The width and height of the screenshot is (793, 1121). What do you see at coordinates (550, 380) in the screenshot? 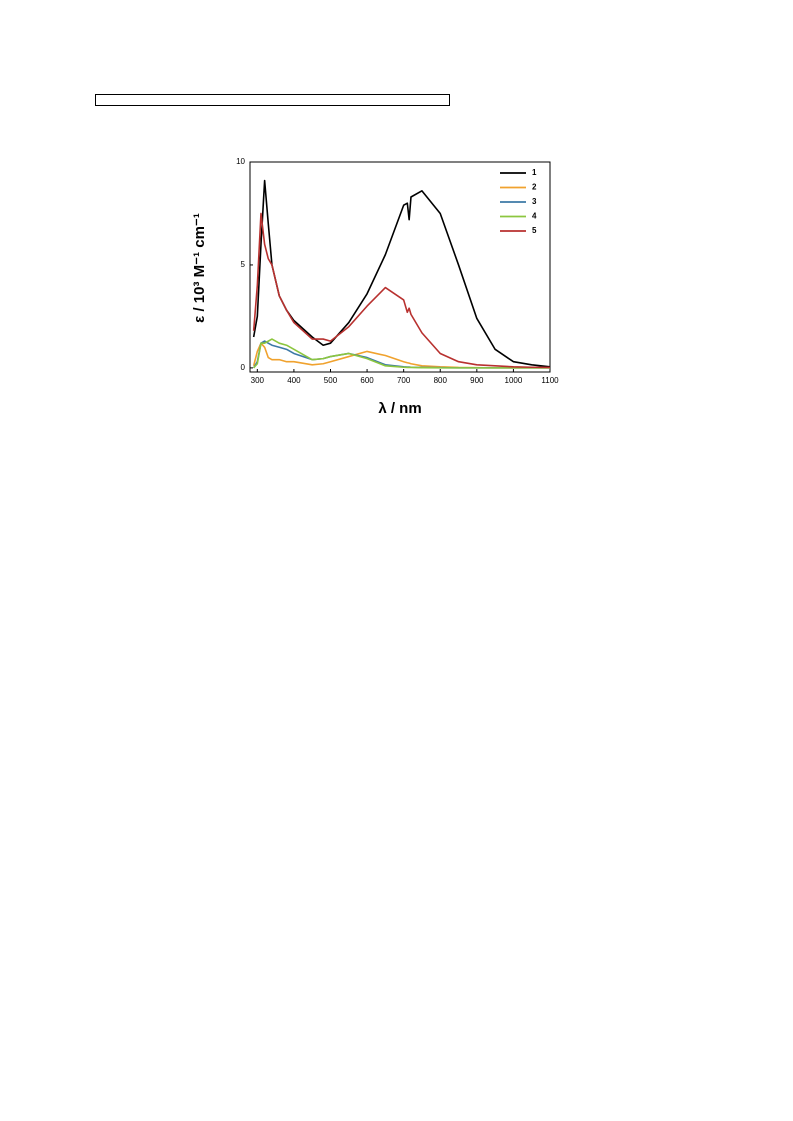
I see `x-tick-label: 1100` at bounding box center [550, 380].